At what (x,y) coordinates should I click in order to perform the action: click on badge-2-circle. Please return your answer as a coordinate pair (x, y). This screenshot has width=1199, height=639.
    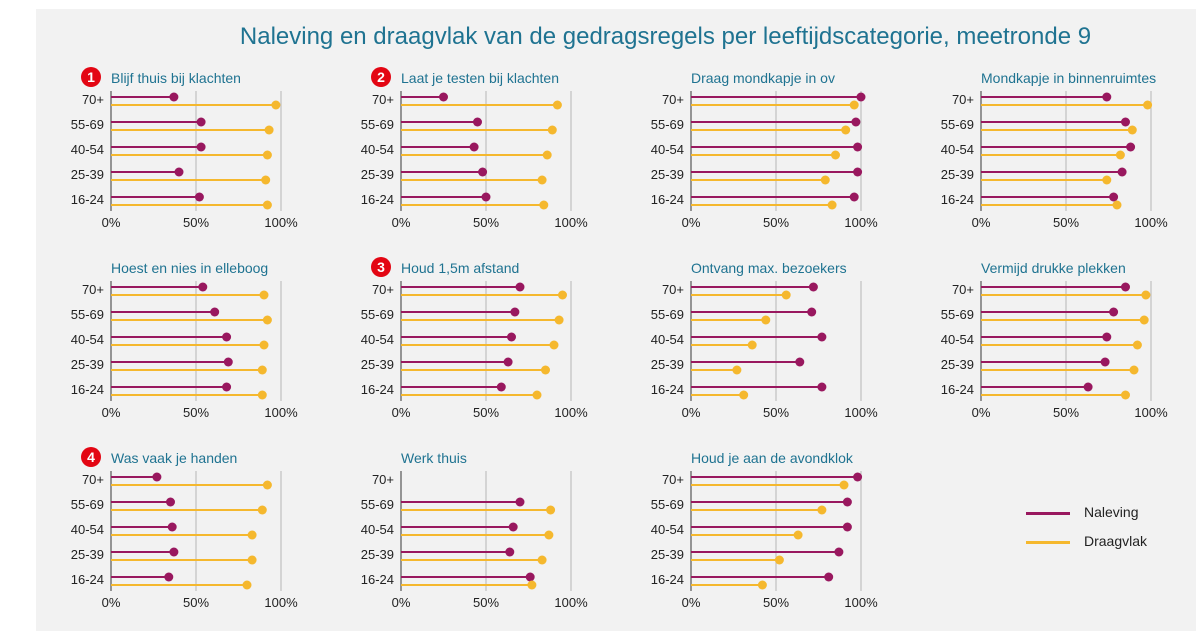
    Looking at the image, I should click on (381, 77).